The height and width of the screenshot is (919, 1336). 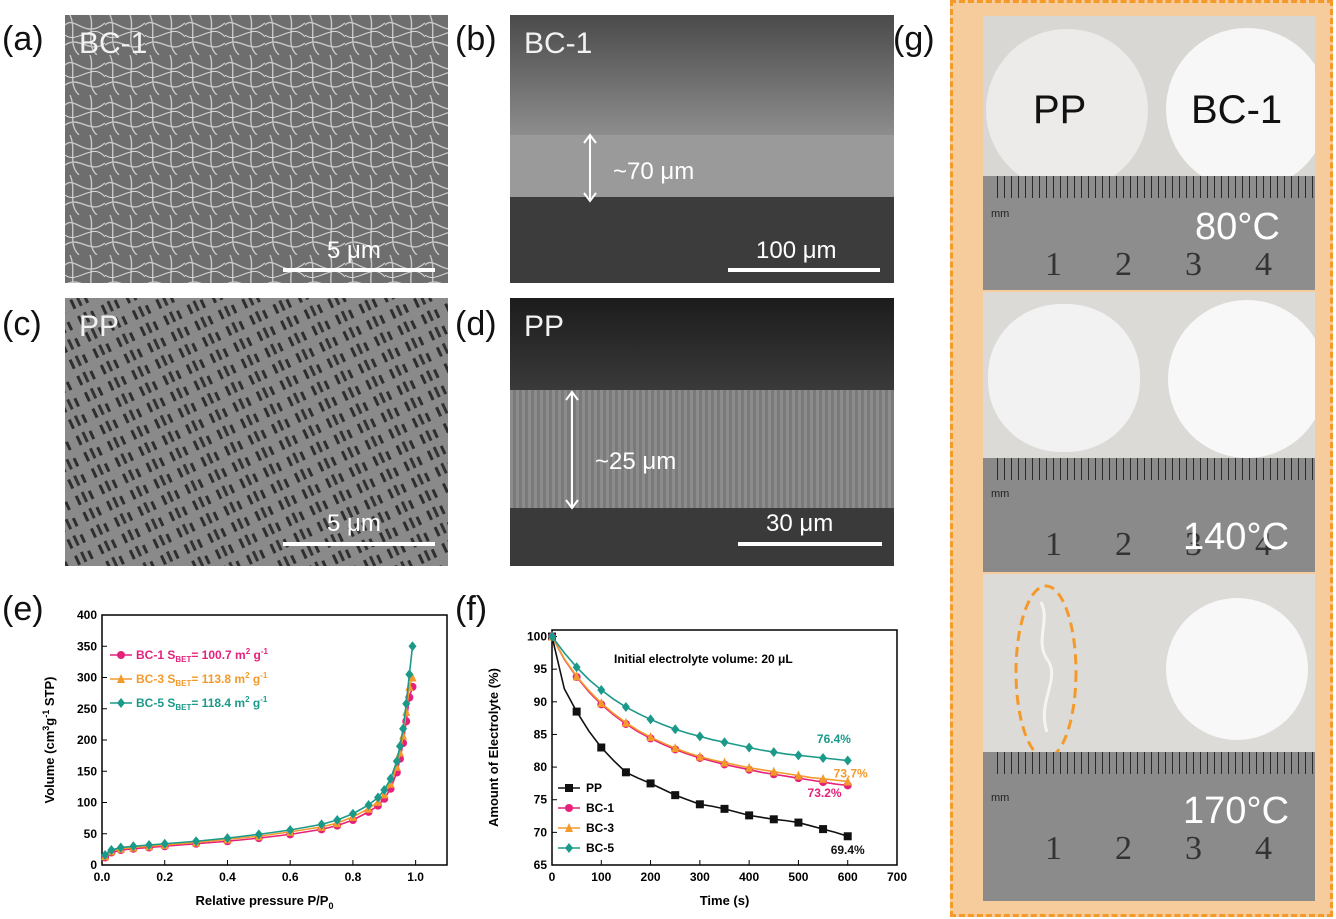 What do you see at coordinates (1123, 544) in the screenshot?
I see `ruler-number-2: 2` at bounding box center [1123, 544].